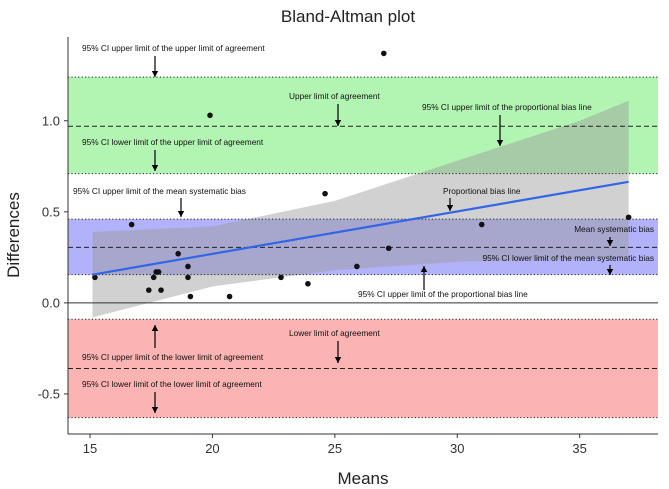 The height and width of the screenshot is (489, 669). I want to click on x-ticks: 15 20 25 30 35, so click(335, 445).